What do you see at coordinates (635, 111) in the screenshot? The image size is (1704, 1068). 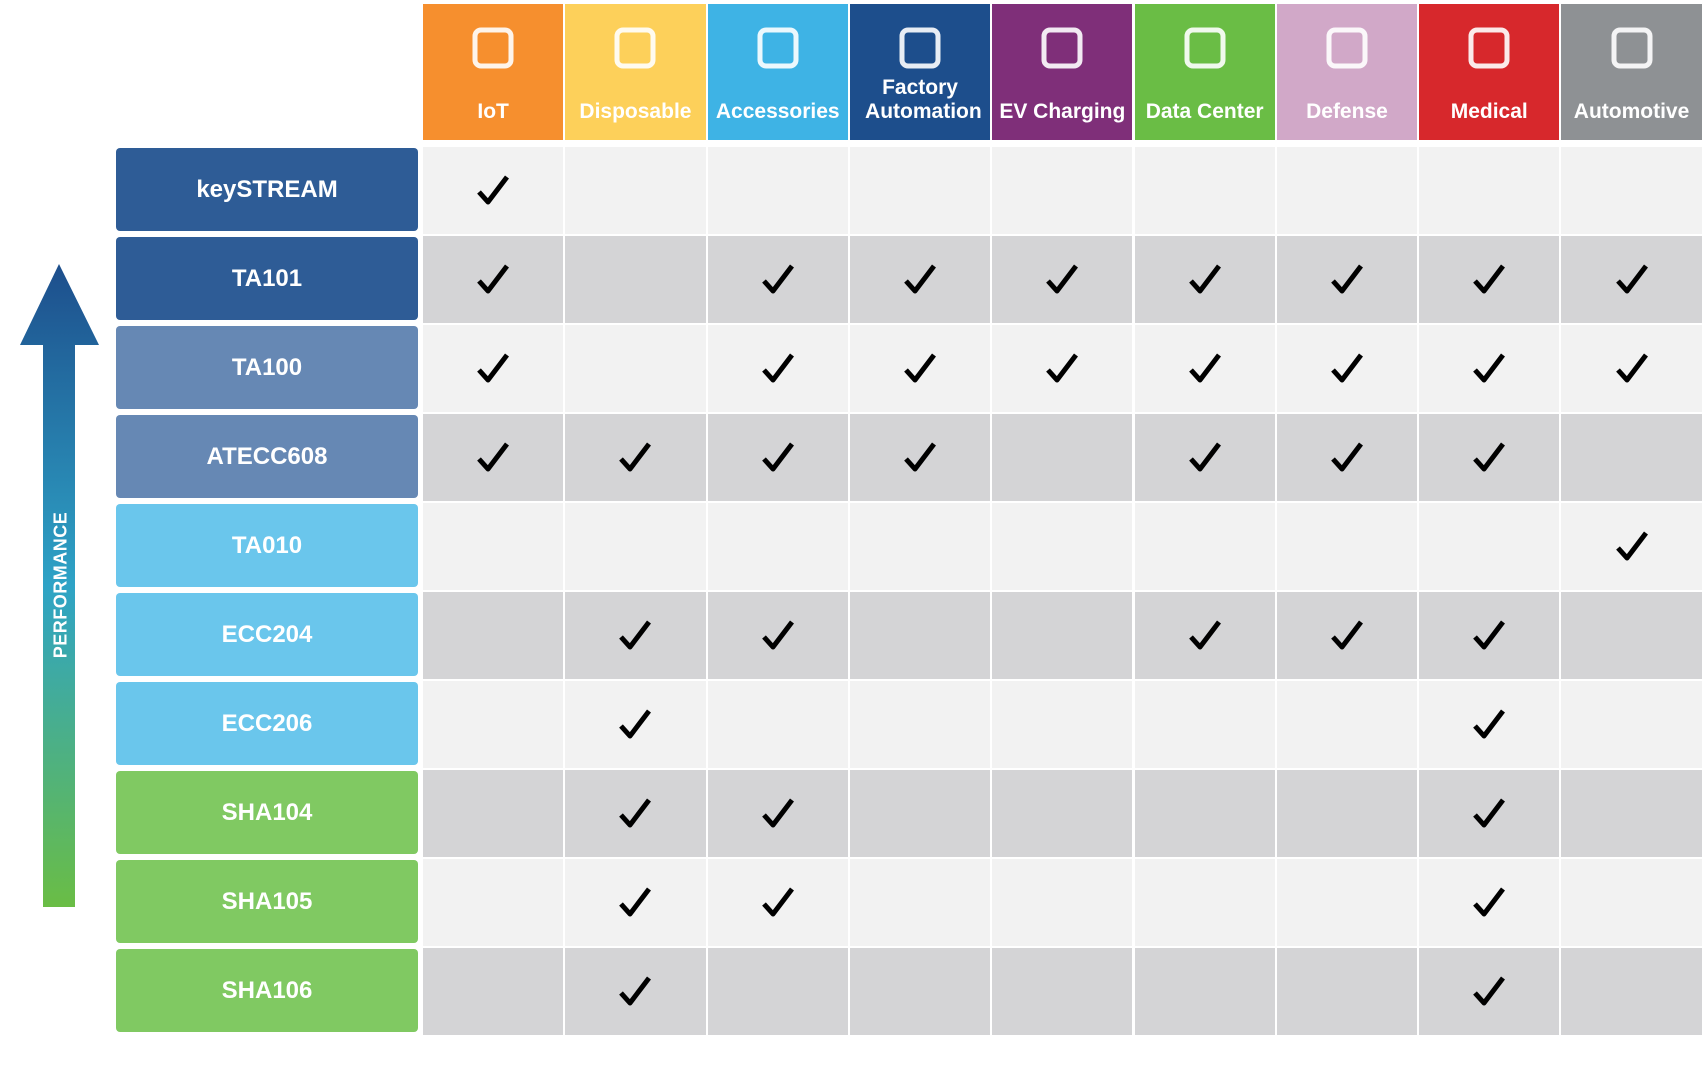 I see `column-label: Disposable` at bounding box center [635, 111].